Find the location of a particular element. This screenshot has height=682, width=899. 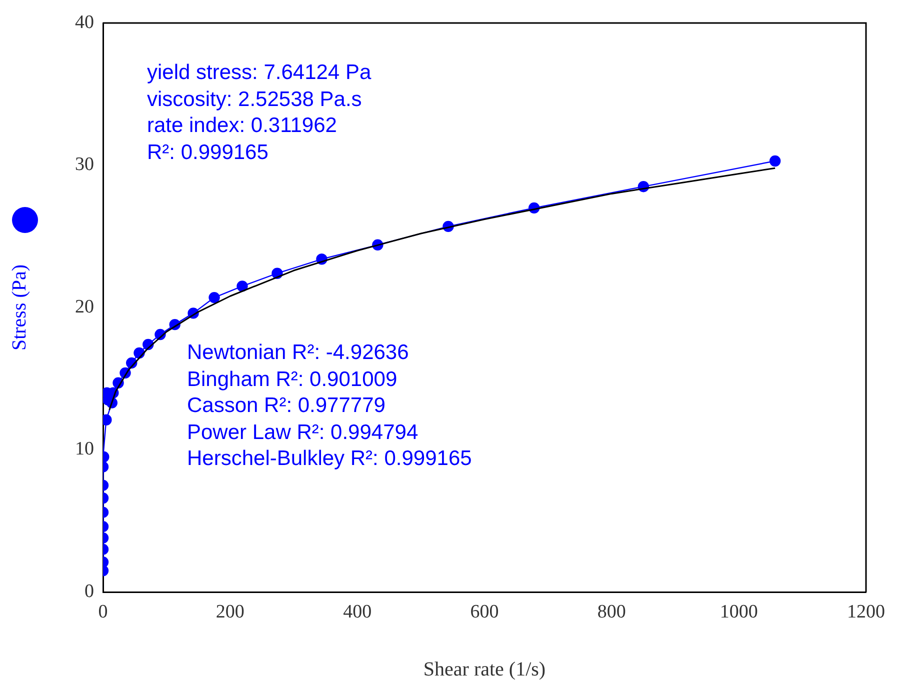

x-tick-label: 600 is located at coordinates (484, 611).